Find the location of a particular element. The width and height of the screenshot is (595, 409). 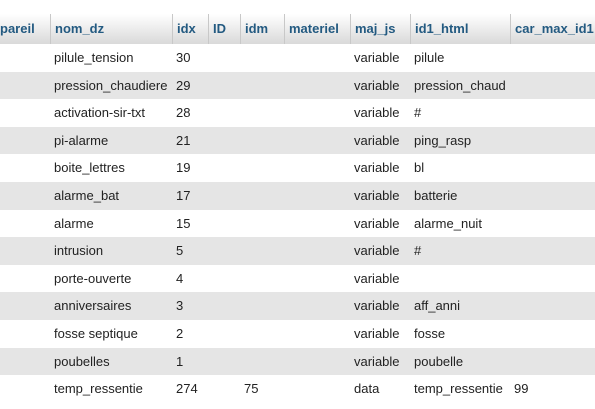

table-row: poubelles 1 variable poubelle is located at coordinates (297, 361).